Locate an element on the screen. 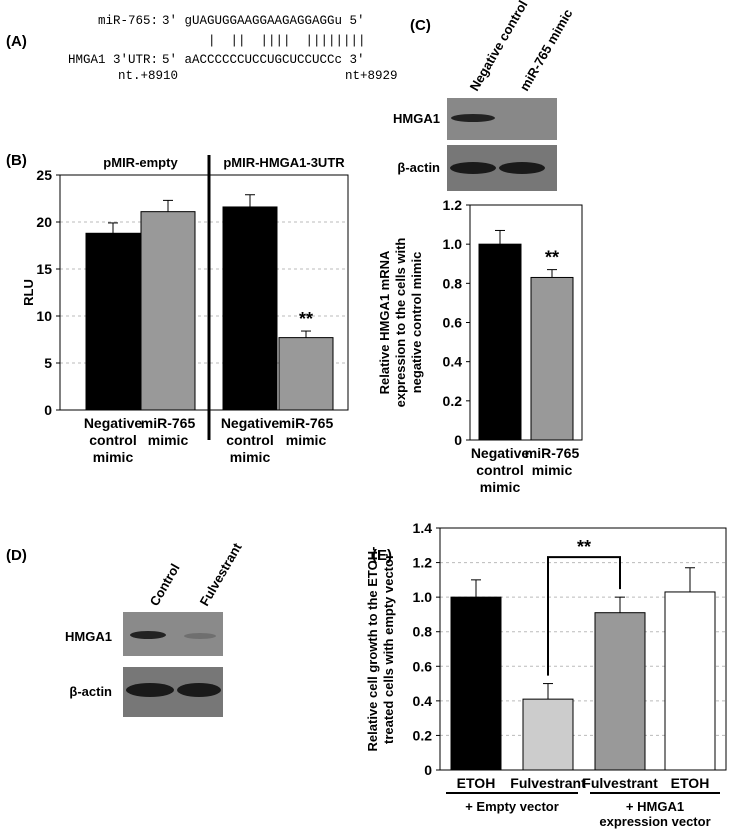  group-label: pMIR-empty is located at coordinates (140, 162).